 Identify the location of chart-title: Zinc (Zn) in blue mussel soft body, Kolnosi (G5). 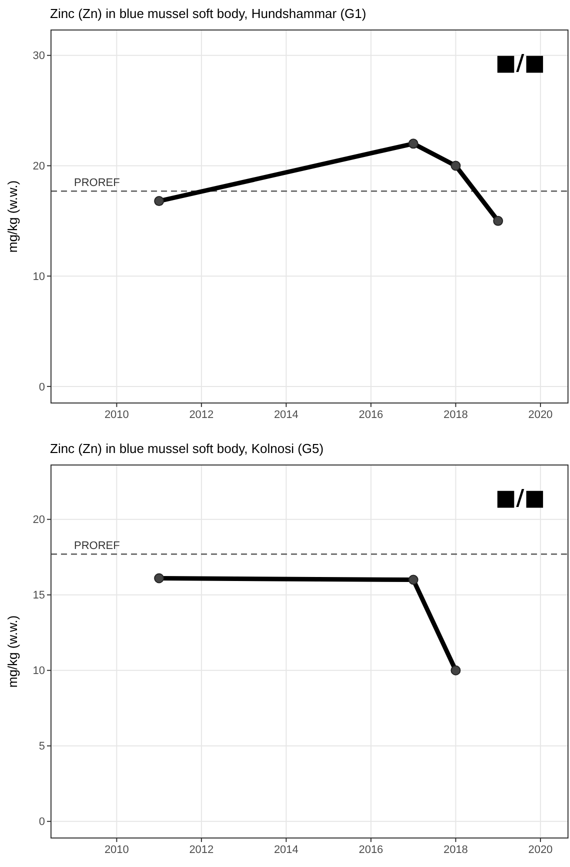
(187, 448).